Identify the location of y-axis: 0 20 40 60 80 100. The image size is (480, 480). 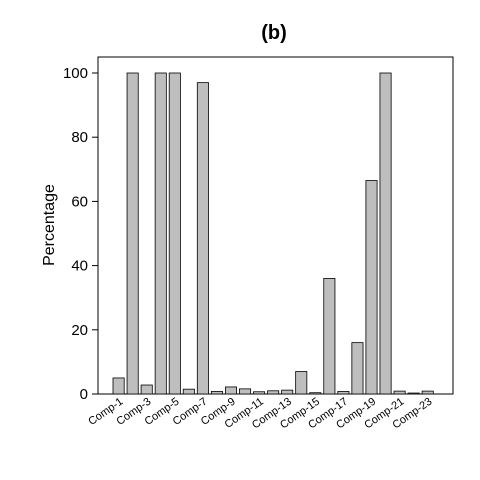
(80, 234).